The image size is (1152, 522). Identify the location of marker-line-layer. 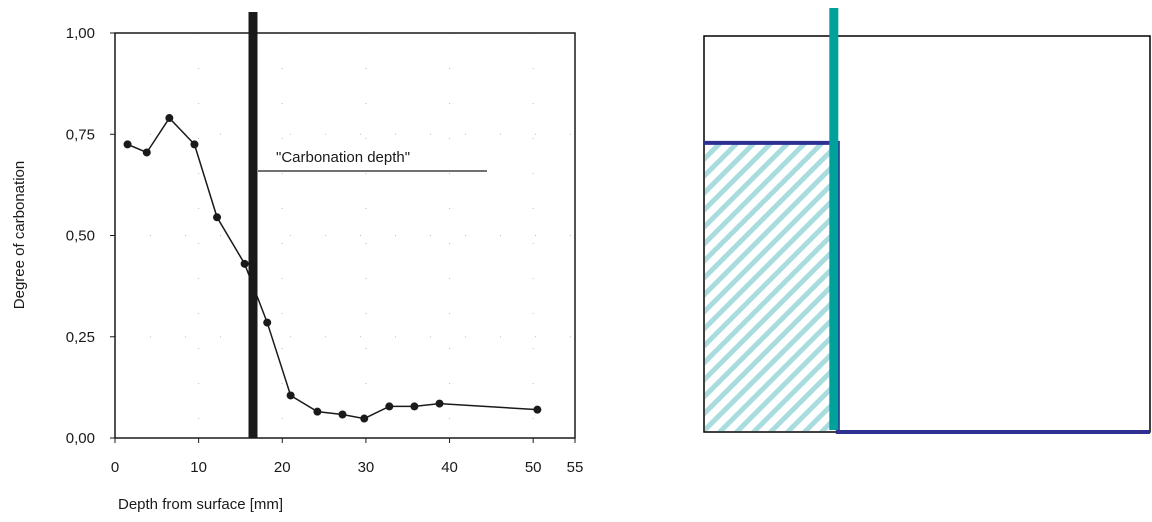
(253, 225).